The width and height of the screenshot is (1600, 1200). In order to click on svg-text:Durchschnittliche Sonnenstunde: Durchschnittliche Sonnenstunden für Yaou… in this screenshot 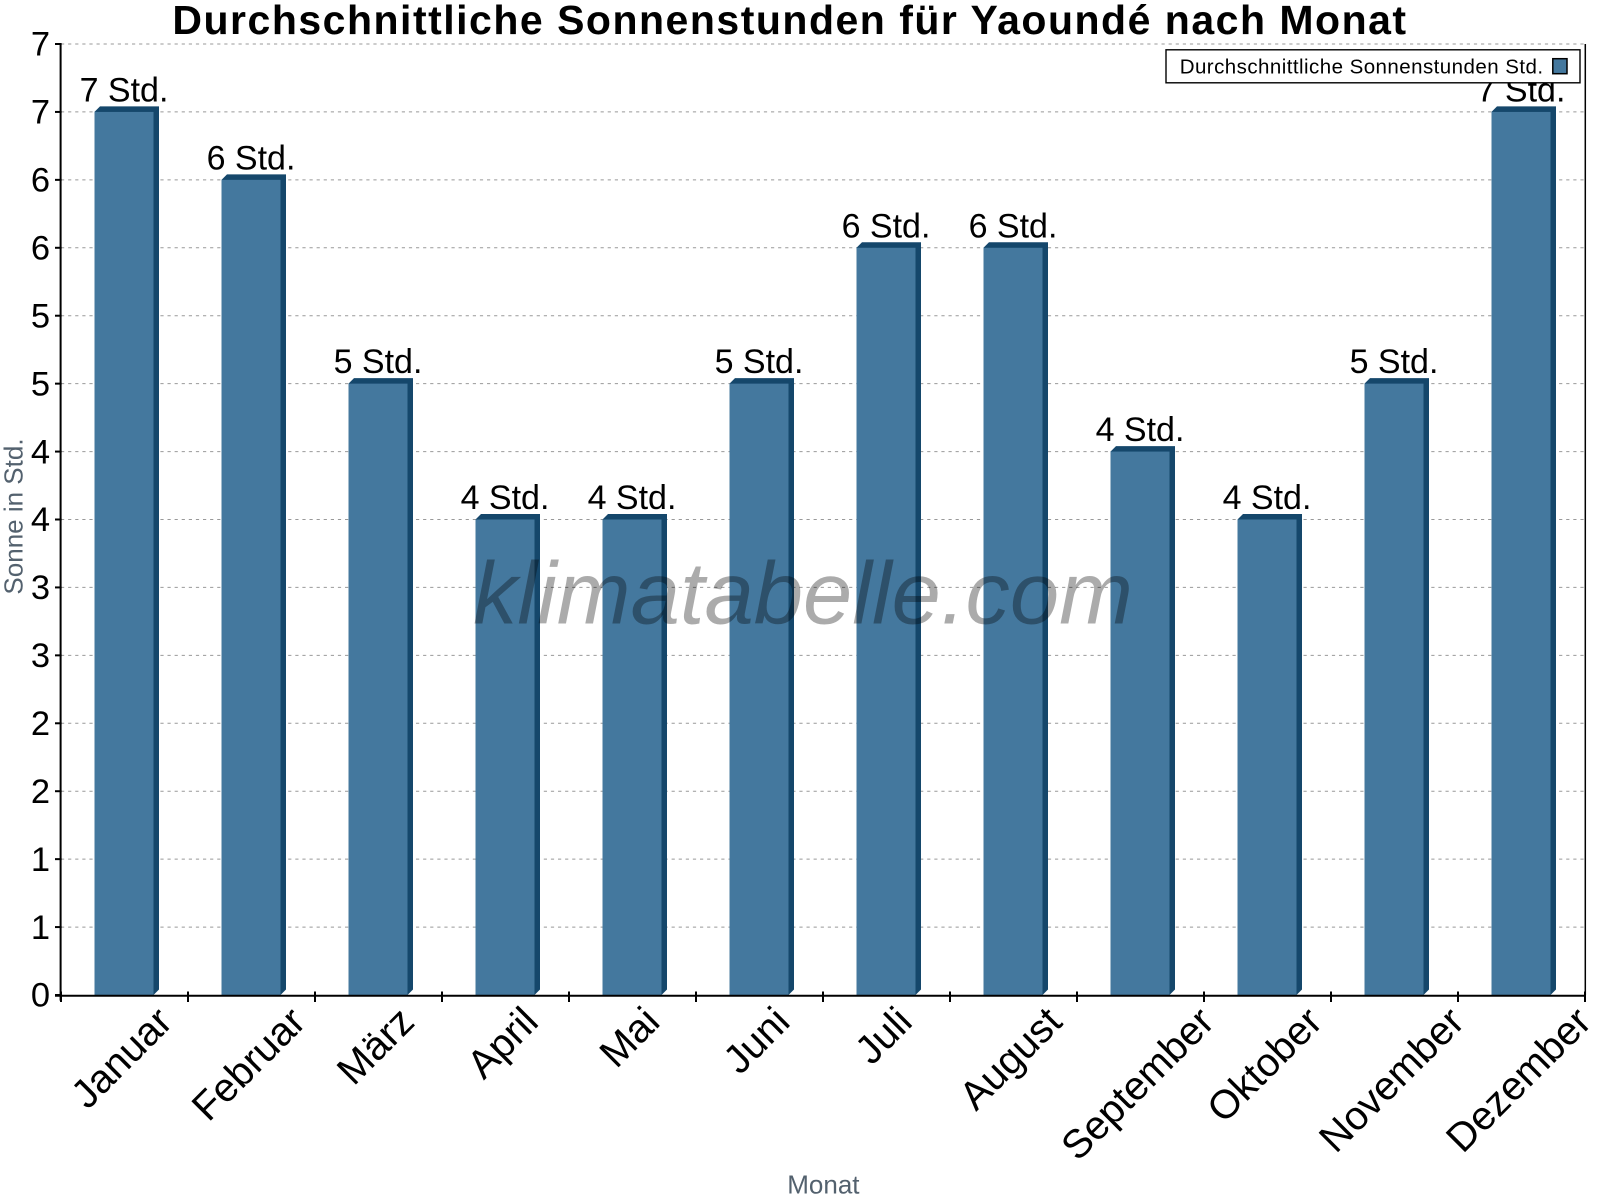, I will do `click(789, 21)`.